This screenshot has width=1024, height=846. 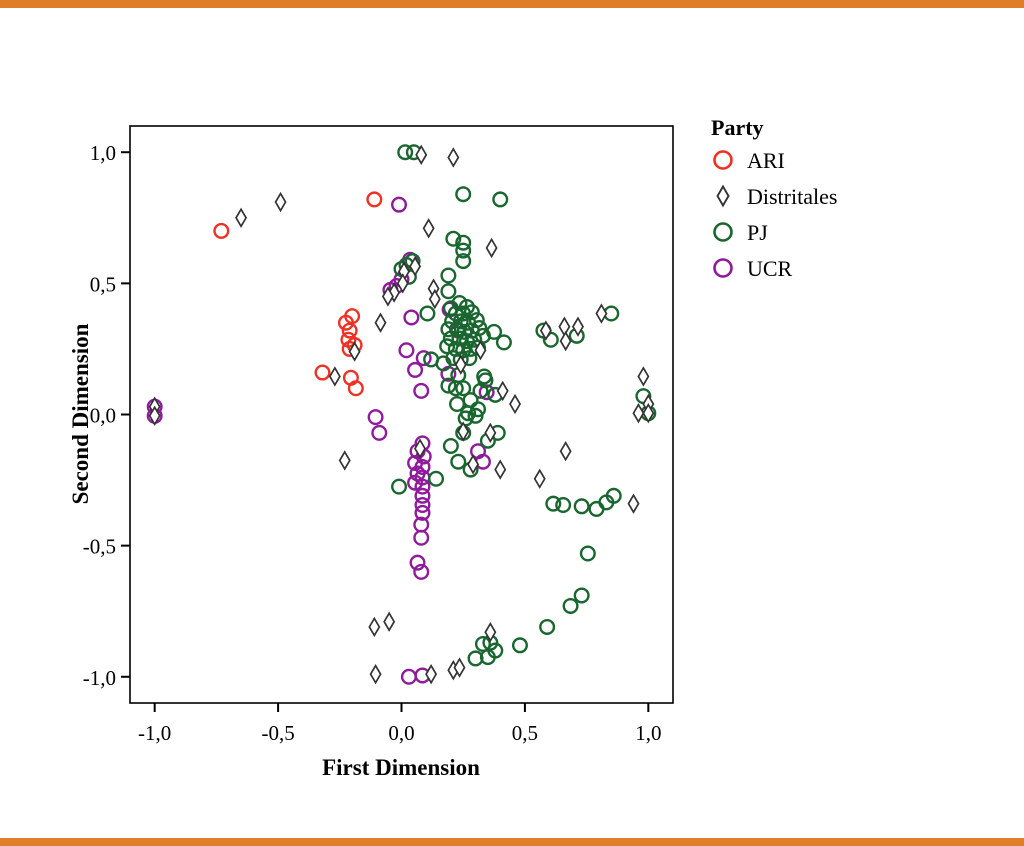 I want to click on x-axis-title: First Dimension, so click(x=401, y=767).